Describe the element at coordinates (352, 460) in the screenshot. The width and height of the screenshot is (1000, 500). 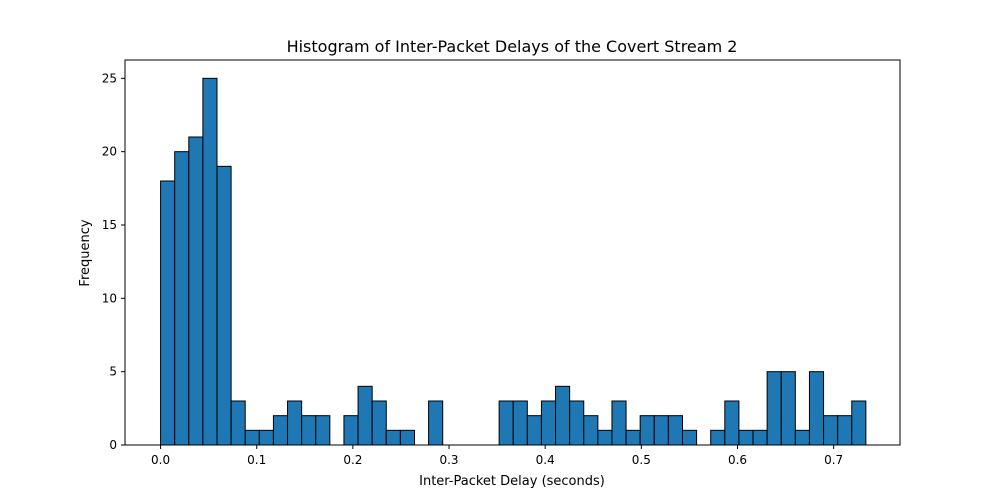
I see `x-tick-label: 0.2` at that location.